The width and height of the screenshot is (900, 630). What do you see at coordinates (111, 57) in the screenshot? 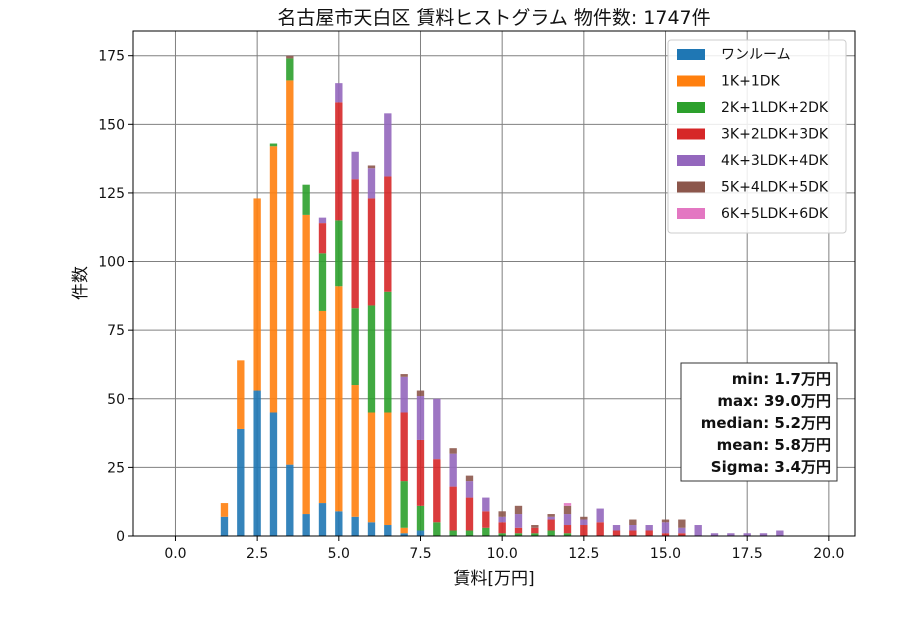
I see `y-tick-label: 175` at bounding box center [111, 57].